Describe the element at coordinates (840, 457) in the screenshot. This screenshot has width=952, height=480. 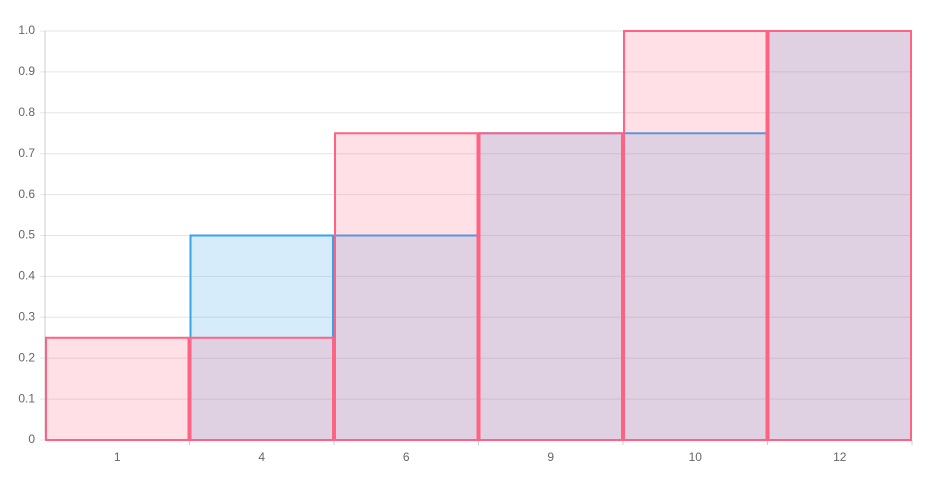
I see `x-tick-label: 12` at that location.